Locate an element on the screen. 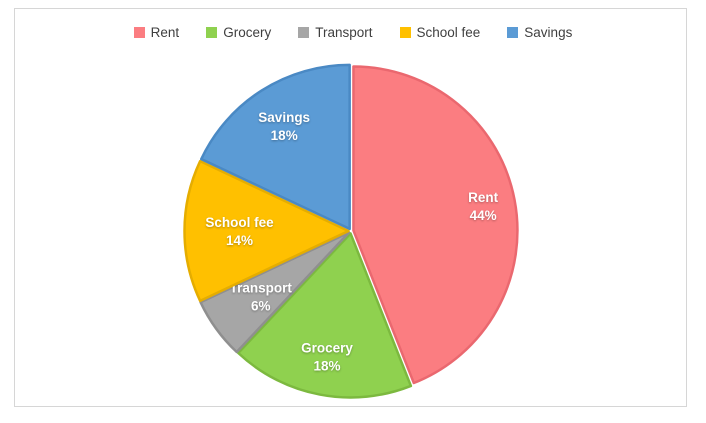  legend-swatch-grocery is located at coordinates (212, 32).